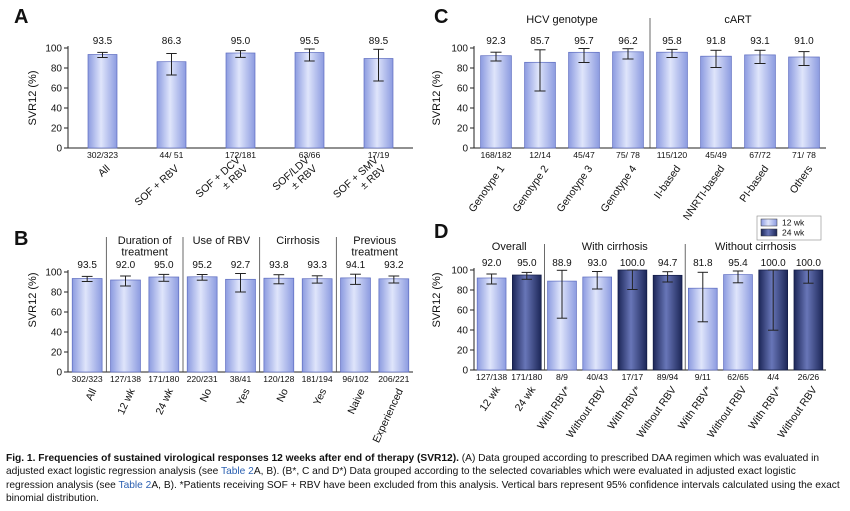  What do you see at coordinates (695, 408) in the screenshot?
I see `x-tick-label-line: With RBV*` at bounding box center [695, 408].